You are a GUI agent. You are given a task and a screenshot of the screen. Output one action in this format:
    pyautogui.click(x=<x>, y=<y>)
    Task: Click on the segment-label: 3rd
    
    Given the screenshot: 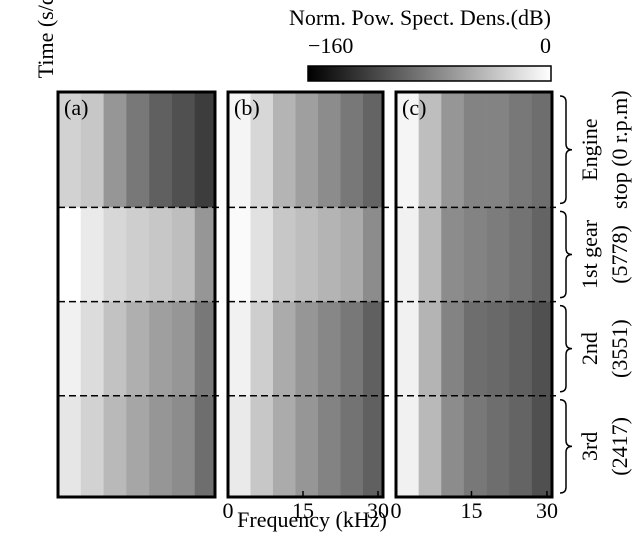 What is the action you would take?
    pyautogui.click(x=589, y=446)
    